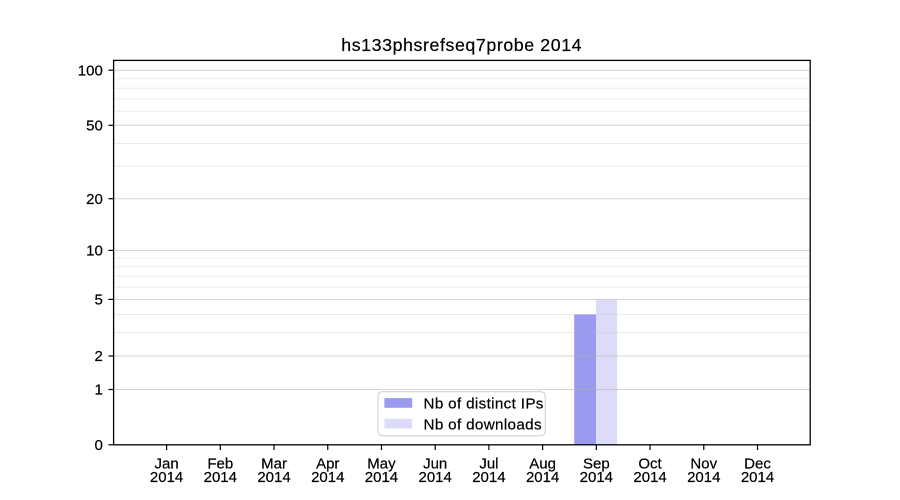 The height and width of the screenshot is (500, 900). What do you see at coordinates (435, 463) in the screenshot?
I see `svg-text: Jun` at bounding box center [435, 463].